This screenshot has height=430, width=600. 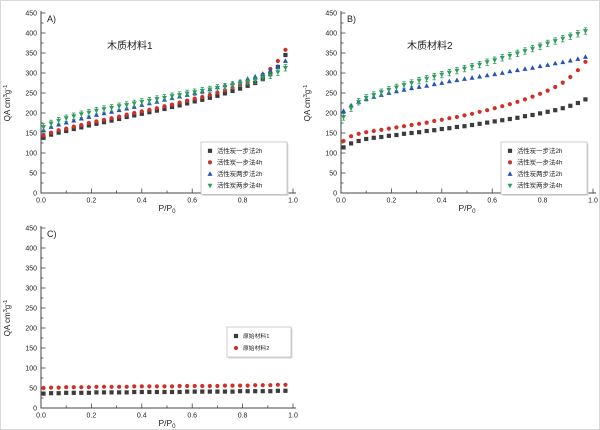 I want to click on x-tick-label: 0.2, so click(x=92, y=201).